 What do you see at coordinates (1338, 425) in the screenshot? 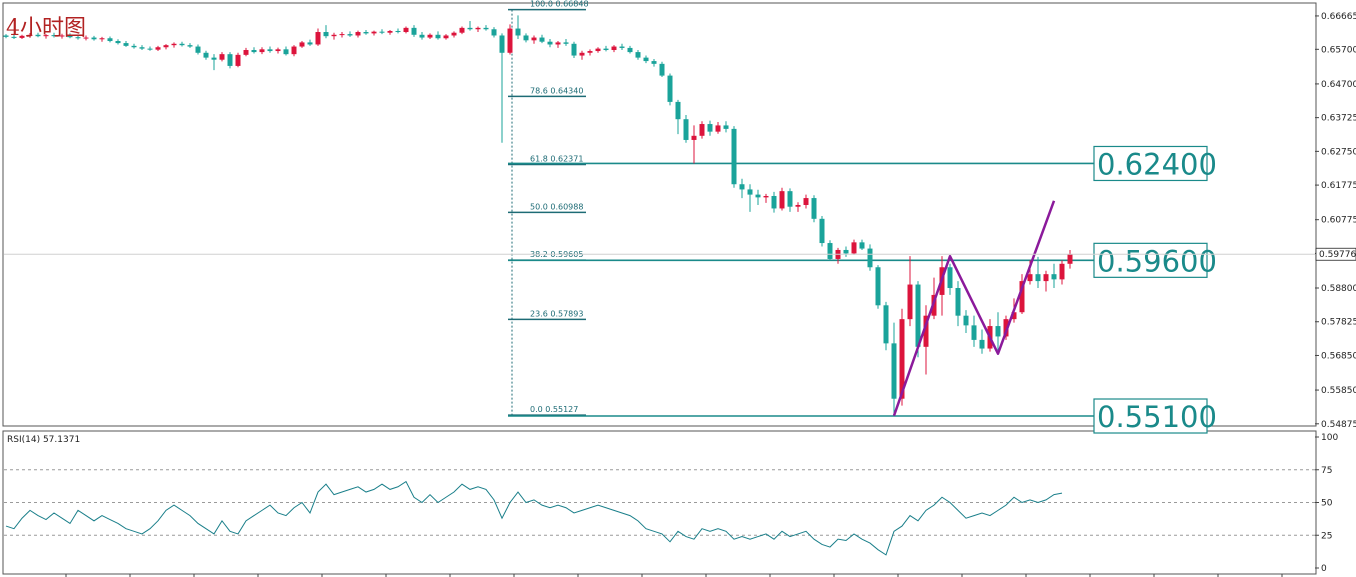
I see `price-tick-label: 0.54875` at bounding box center [1338, 425].